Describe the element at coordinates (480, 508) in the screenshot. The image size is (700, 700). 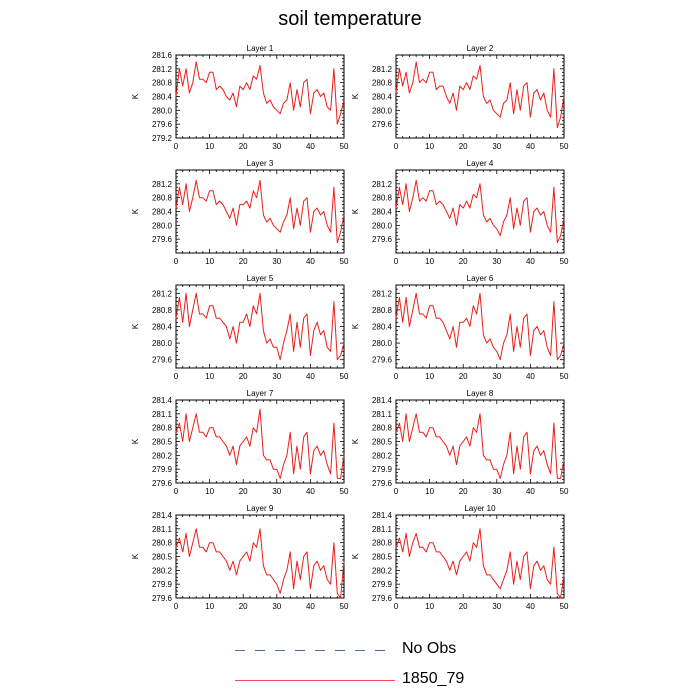
I see `panel-title: Layer 10` at that location.